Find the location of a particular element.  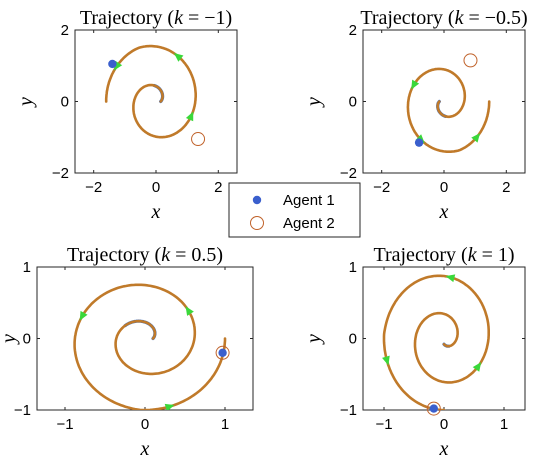

panel-title: Trajectory (k = 1) is located at coordinates (443, 255).